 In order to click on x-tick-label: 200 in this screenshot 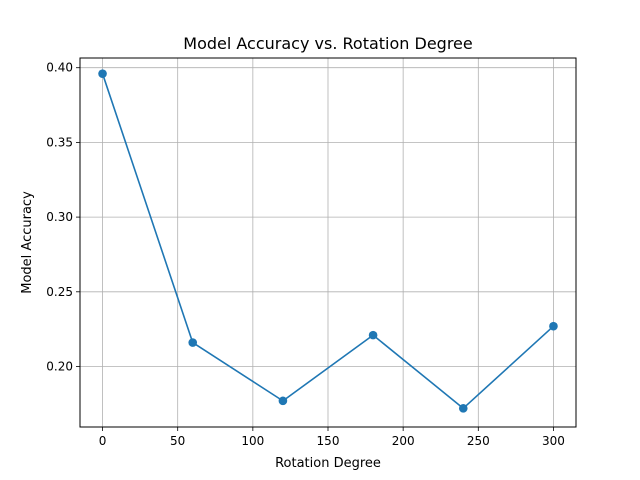, I will do `click(403, 441)`.